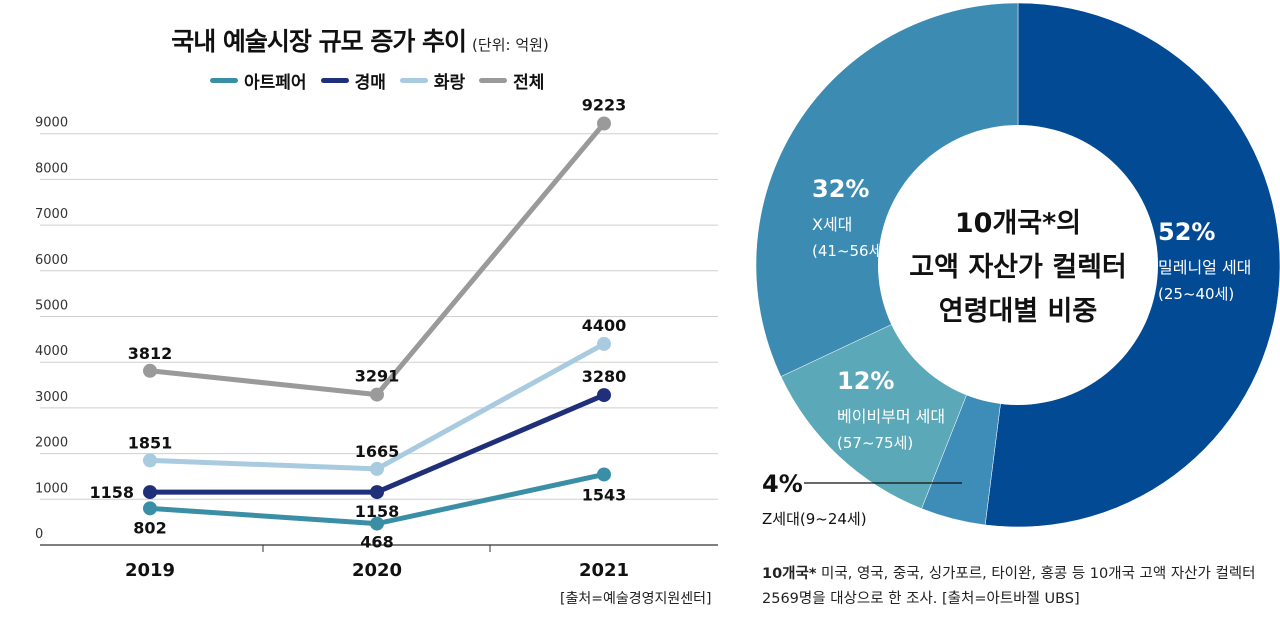 This screenshot has height=641, width=1280. What do you see at coordinates (319, 41) in the screenshot?
I see `line-chart-title: 국내 예술시장 규모 증가 추이` at bounding box center [319, 41].